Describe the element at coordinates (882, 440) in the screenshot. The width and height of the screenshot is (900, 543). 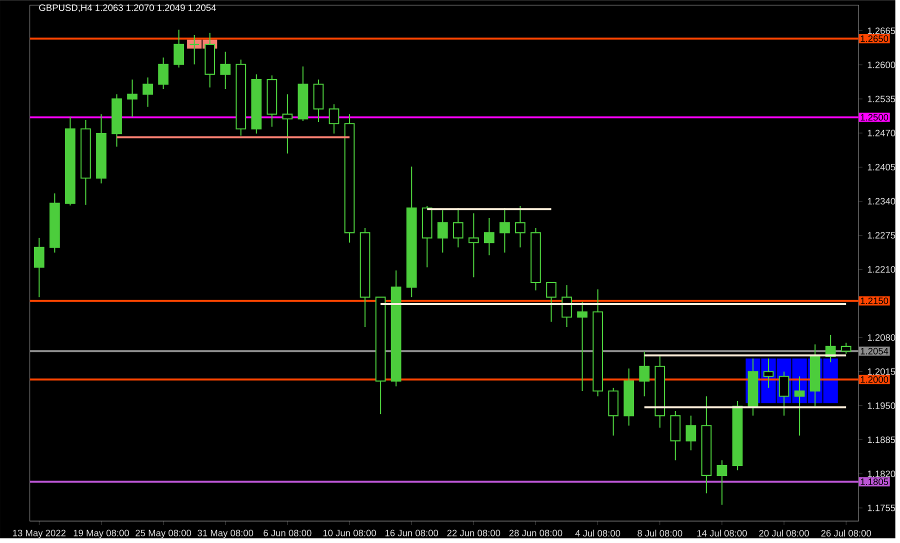
I see `y-tick-label: 1.1885` at that location.